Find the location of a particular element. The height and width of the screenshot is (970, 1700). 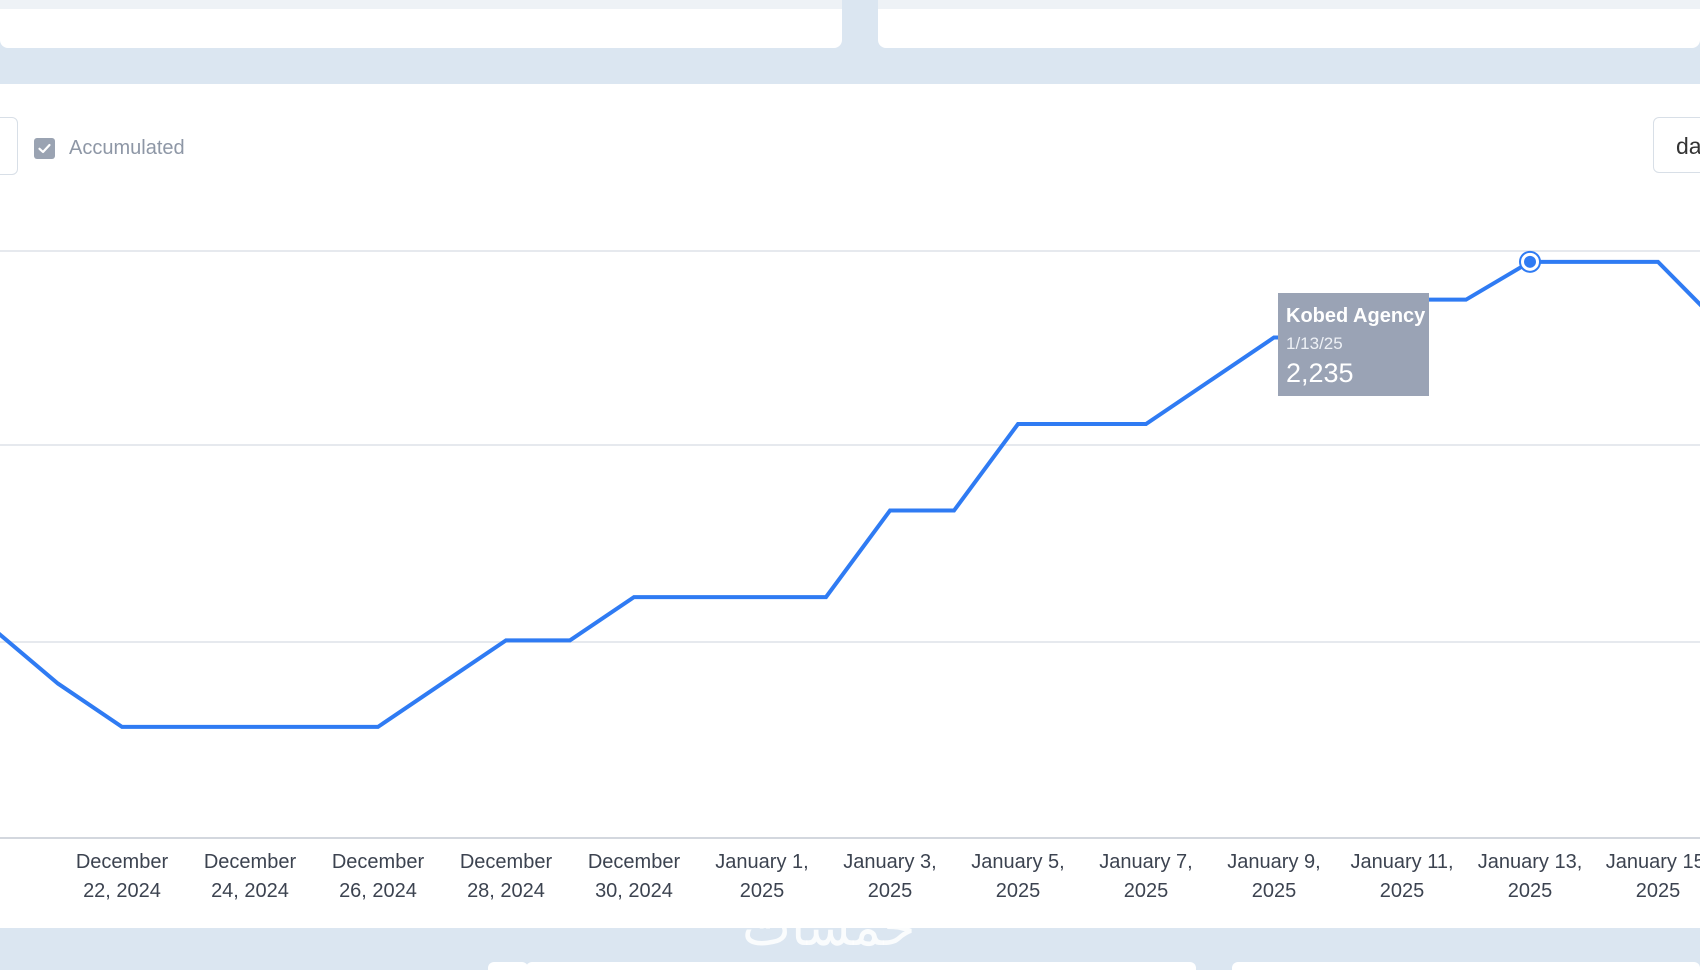

tooltip-date: 1/13/25 is located at coordinates (1314, 343).